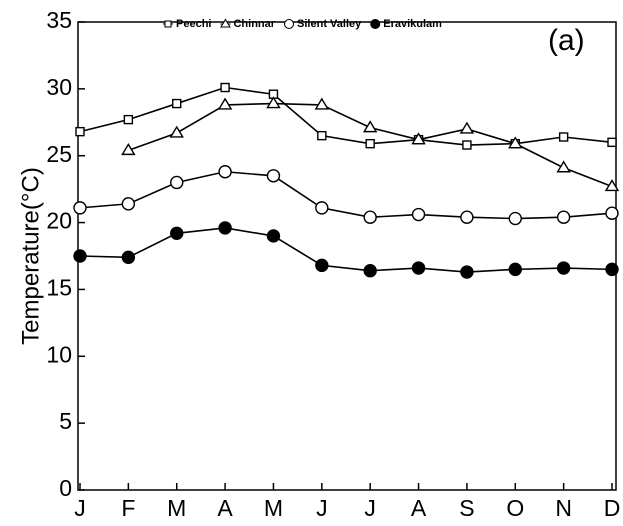 Image resolution: width=623 pixels, height=526 pixels. What do you see at coordinates (563, 508) in the screenshot?
I see `x-tick-label: N` at bounding box center [563, 508].